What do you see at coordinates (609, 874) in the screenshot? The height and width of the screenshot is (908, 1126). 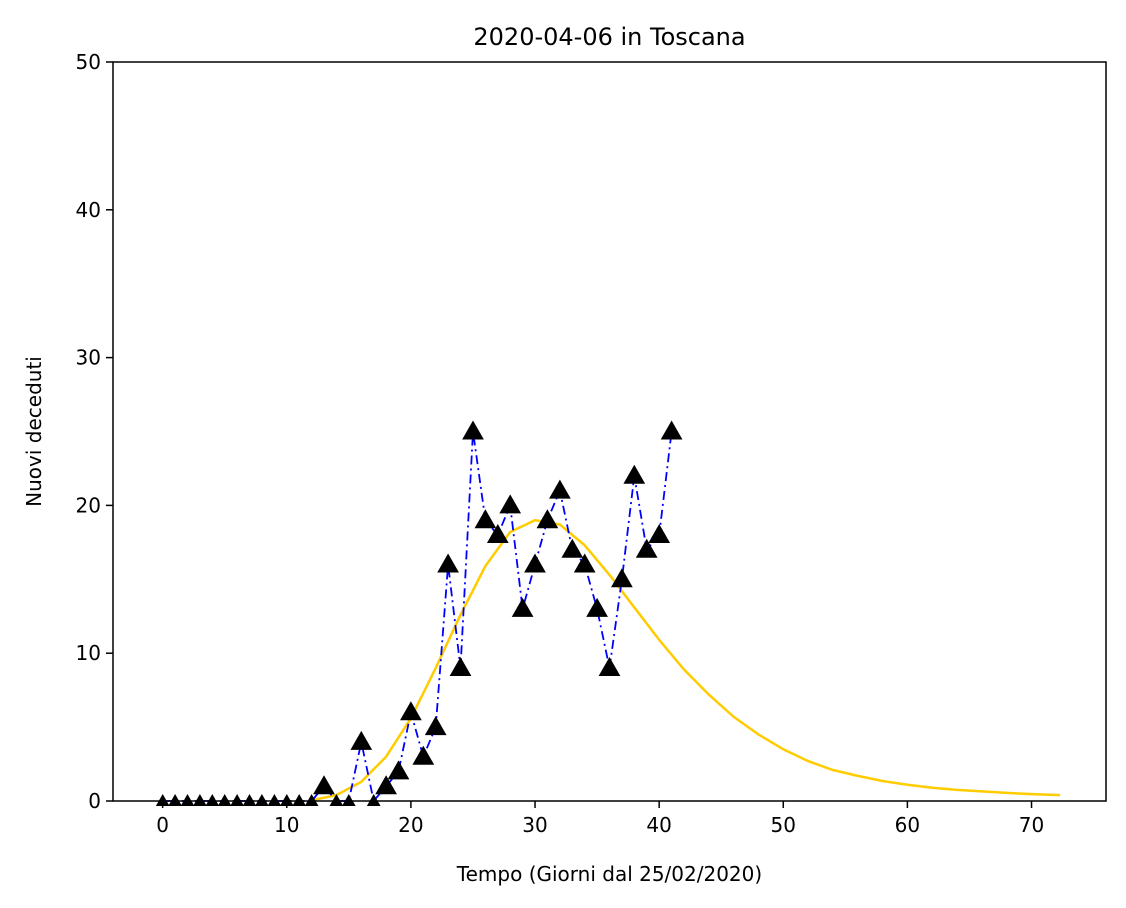 I see `x-axis-label: Tempo (Giorni dal 25/02/2020)` at bounding box center [609, 874].